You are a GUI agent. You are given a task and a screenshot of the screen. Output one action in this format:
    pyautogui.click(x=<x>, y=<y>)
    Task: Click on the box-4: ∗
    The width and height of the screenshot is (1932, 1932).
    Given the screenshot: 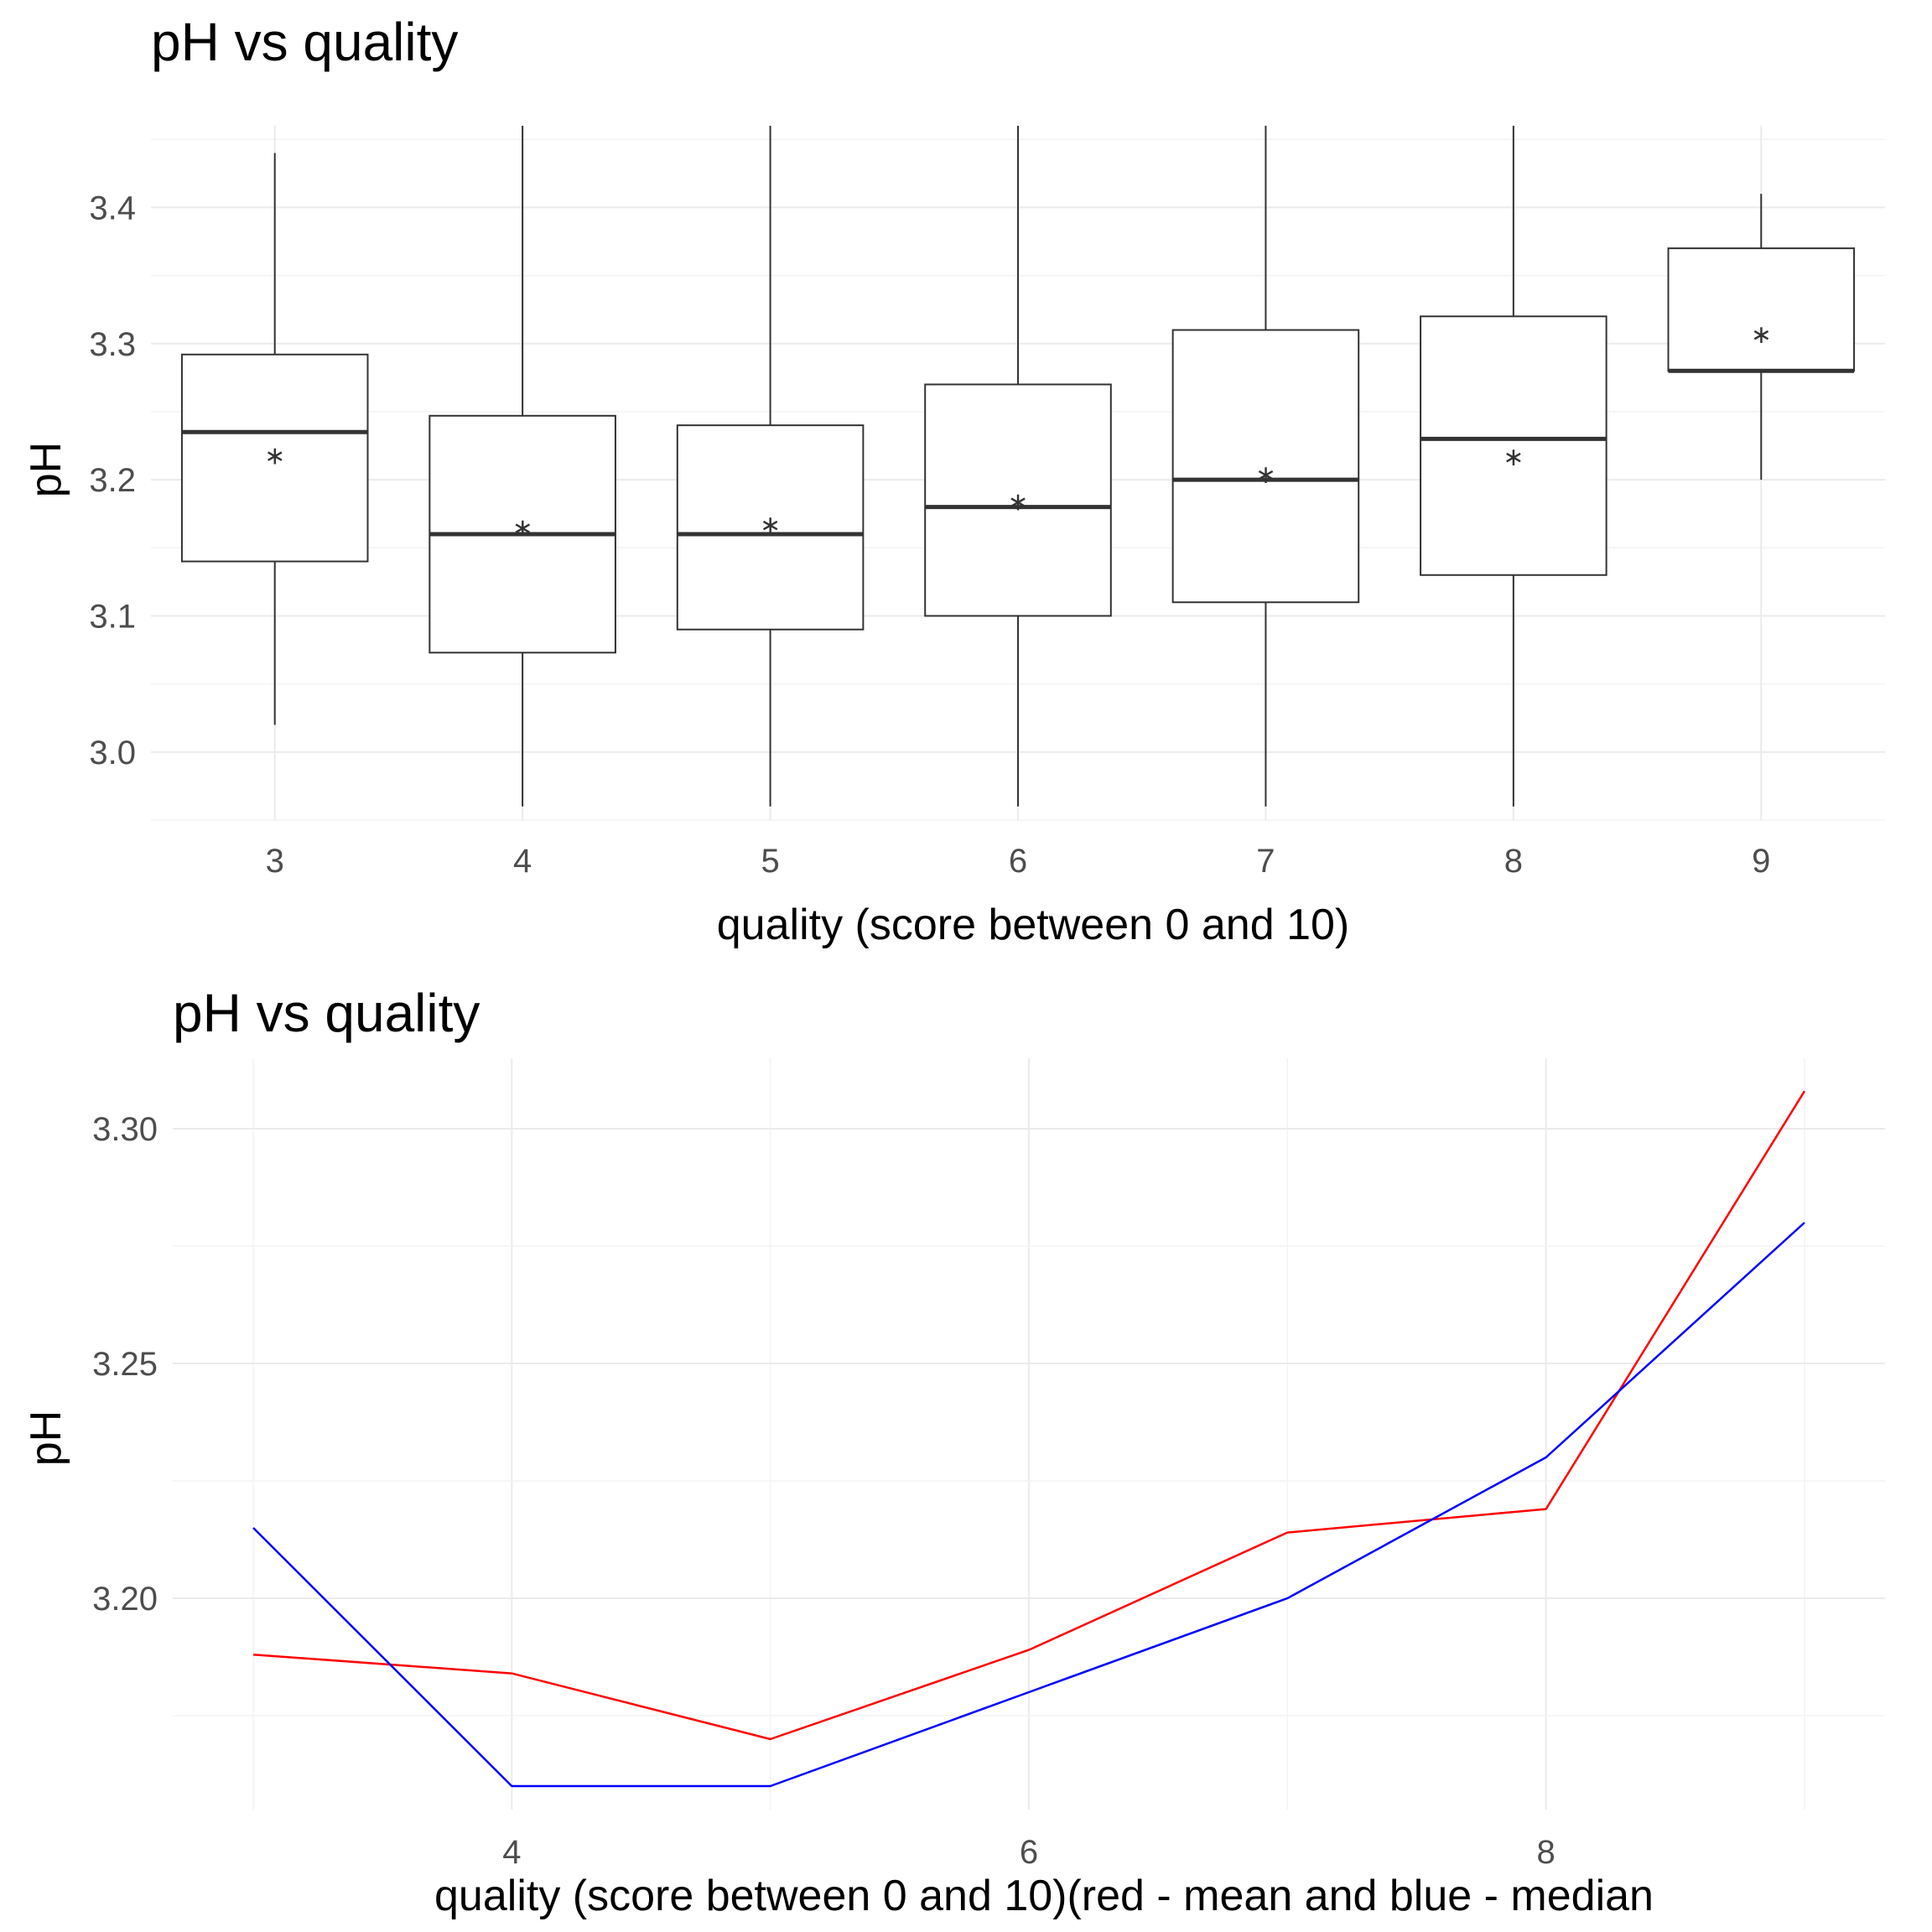 What is the action you would take?
    pyautogui.click(x=522, y=466)
    